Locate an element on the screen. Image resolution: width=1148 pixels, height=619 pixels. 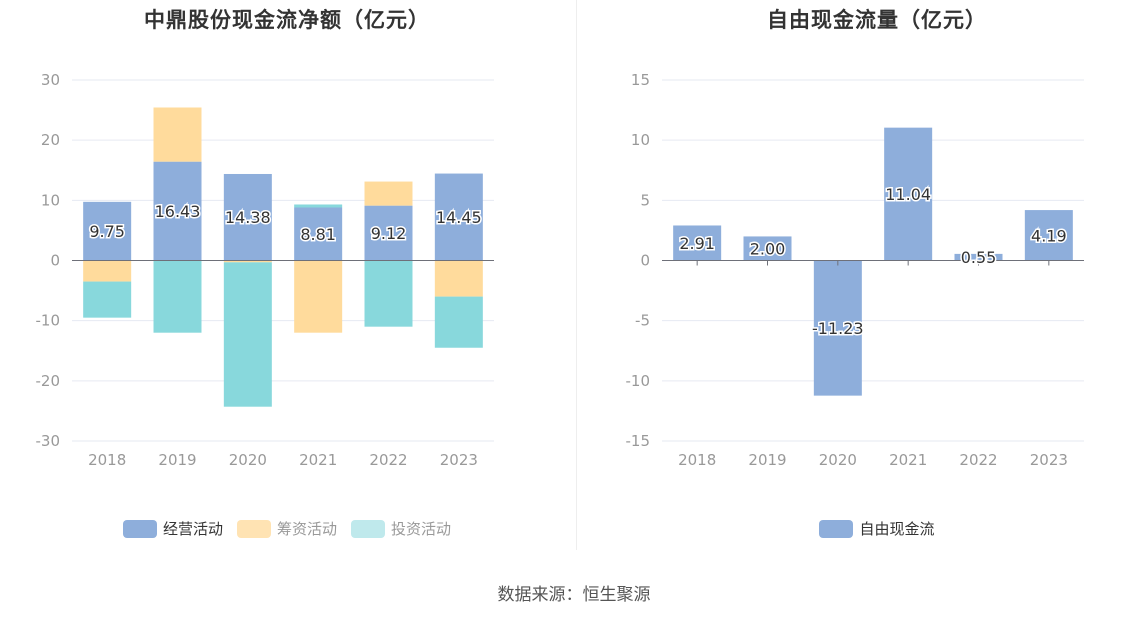
data-label: 2.00 is located at coordinates (768, 248).